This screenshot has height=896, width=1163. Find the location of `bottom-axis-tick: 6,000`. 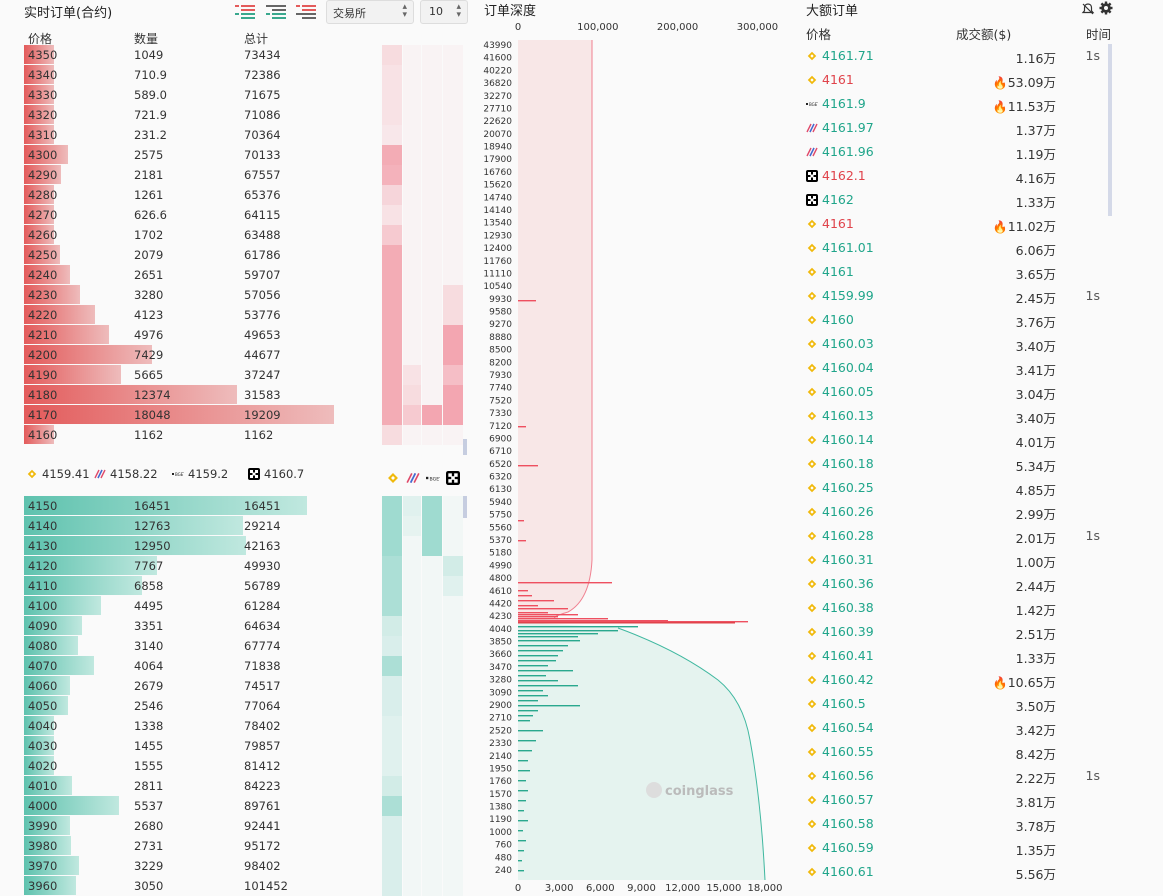

bottom-axis-tick: 6,000 is located at coordinates (600, 888).